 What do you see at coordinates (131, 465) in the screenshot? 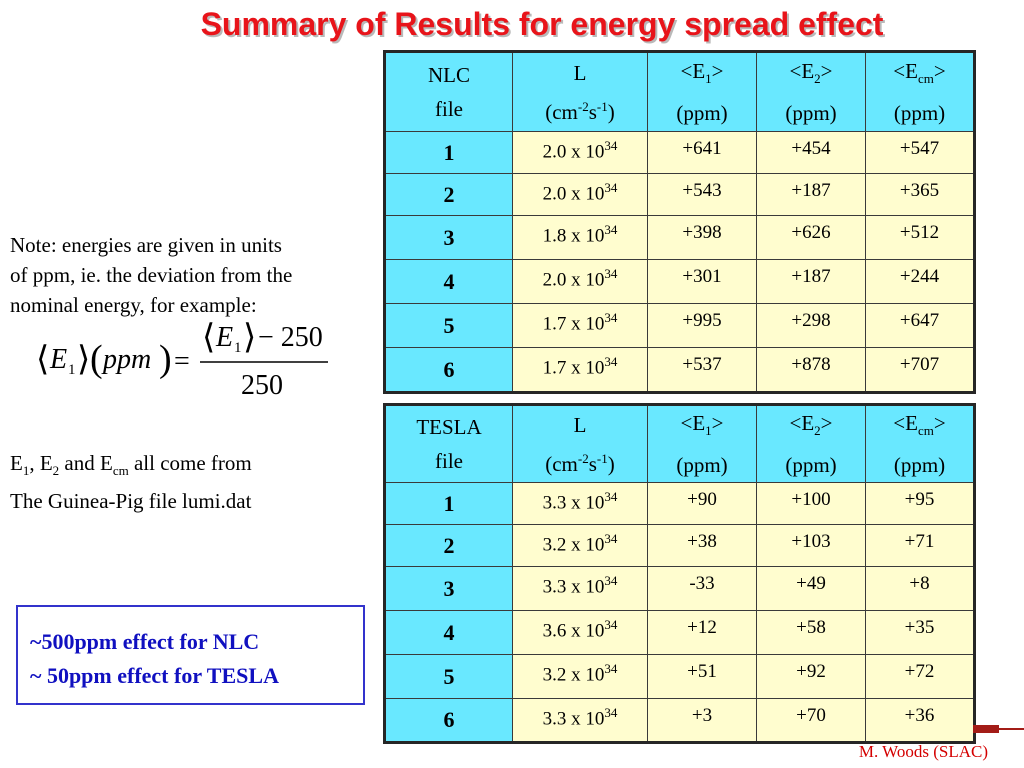
I see `source-note-line: E1, E2 and Ecm all come from` at bounding box center [131, 465].